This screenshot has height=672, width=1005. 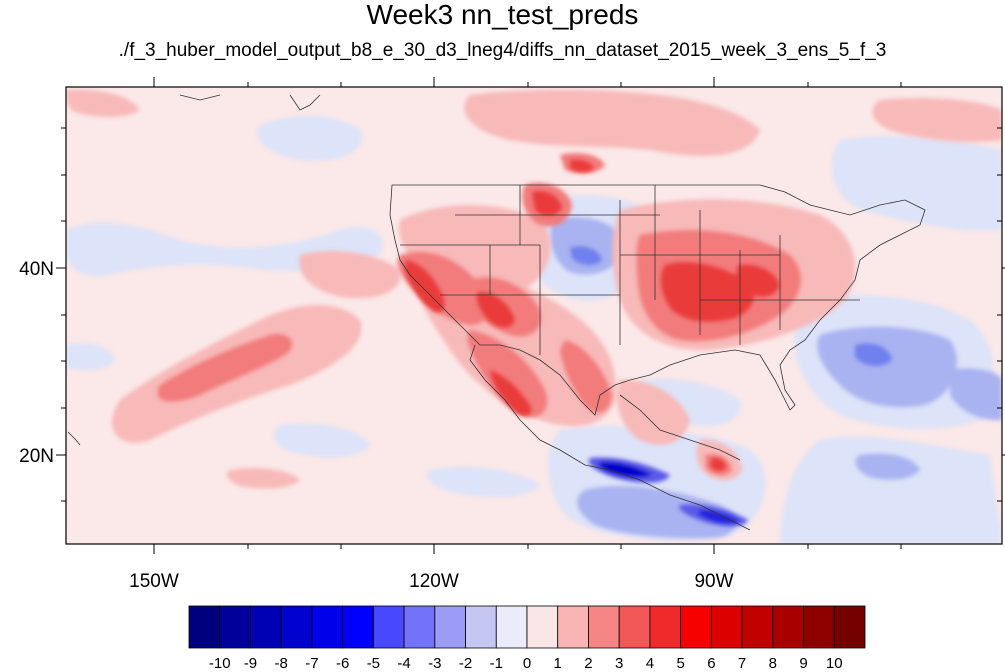 I want to click on colorbar-label: -10, so click(x=220, y=663).